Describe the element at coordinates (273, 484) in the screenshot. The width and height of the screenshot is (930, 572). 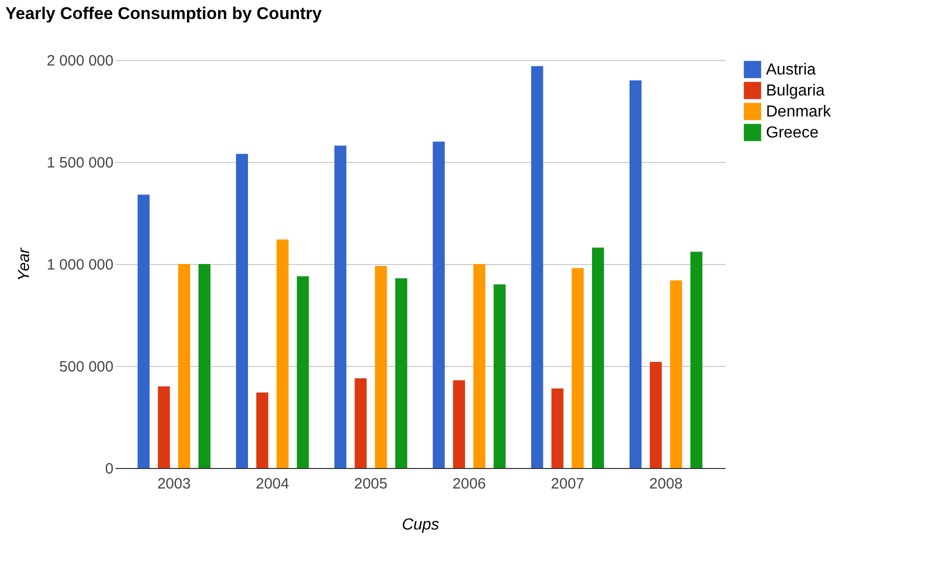
I see `x-tick-label: 2004` at that location.